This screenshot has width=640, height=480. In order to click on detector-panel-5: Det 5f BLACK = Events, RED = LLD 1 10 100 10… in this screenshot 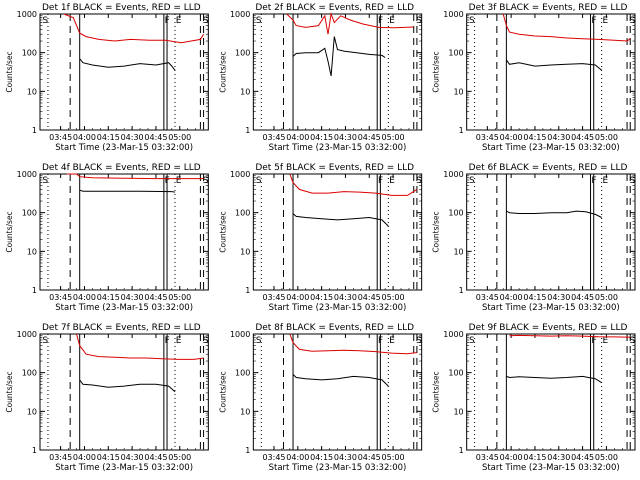, I will do `click(320, 238)`.